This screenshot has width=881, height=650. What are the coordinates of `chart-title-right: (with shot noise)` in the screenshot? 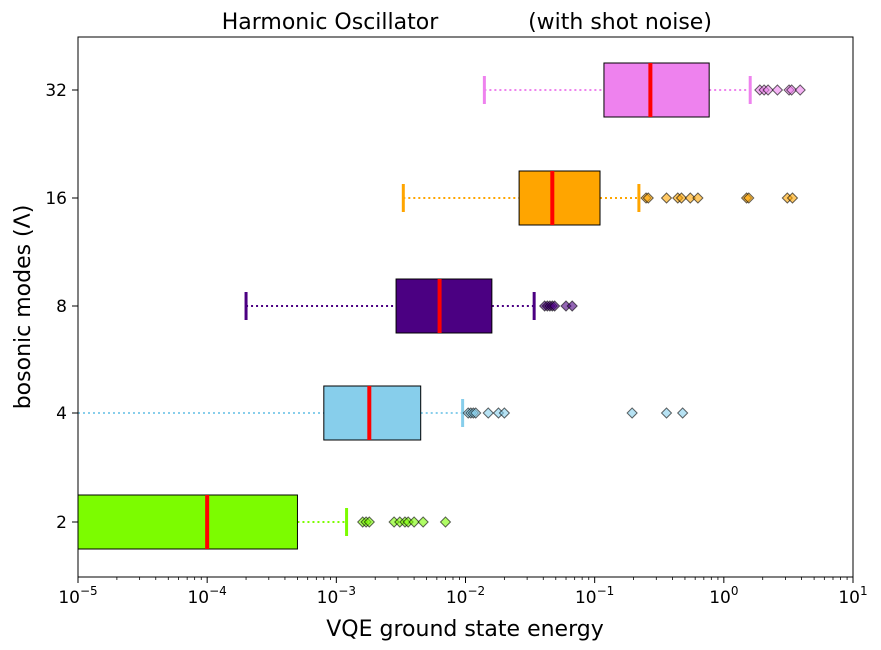 It's located at (620, 22).